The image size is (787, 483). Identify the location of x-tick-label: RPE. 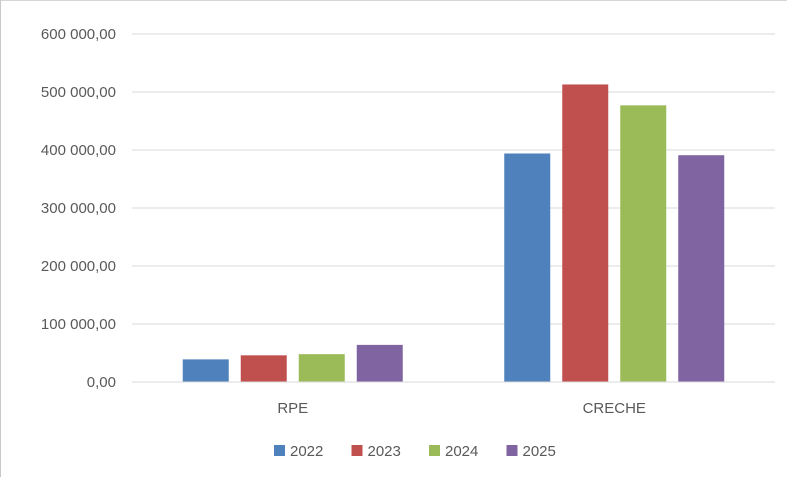
(292, 408).